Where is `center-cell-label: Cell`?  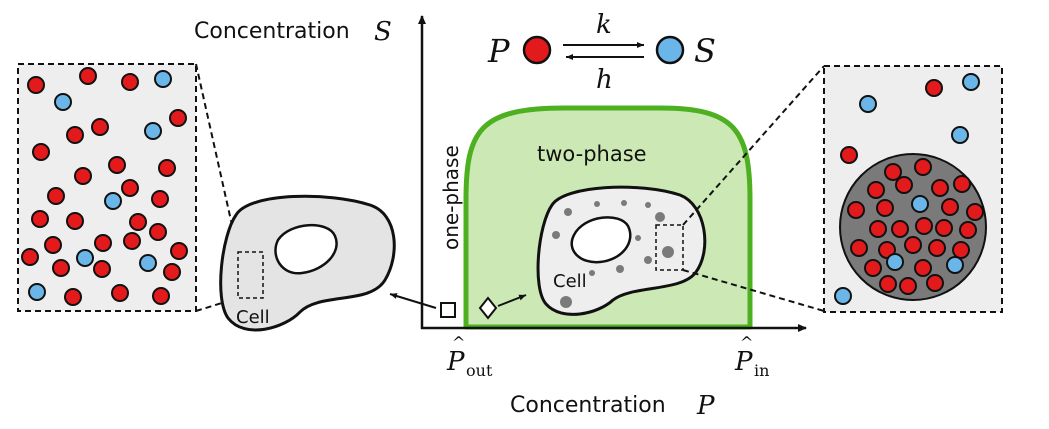
center-cell-label: Cell is located at coordinates (570, 281).